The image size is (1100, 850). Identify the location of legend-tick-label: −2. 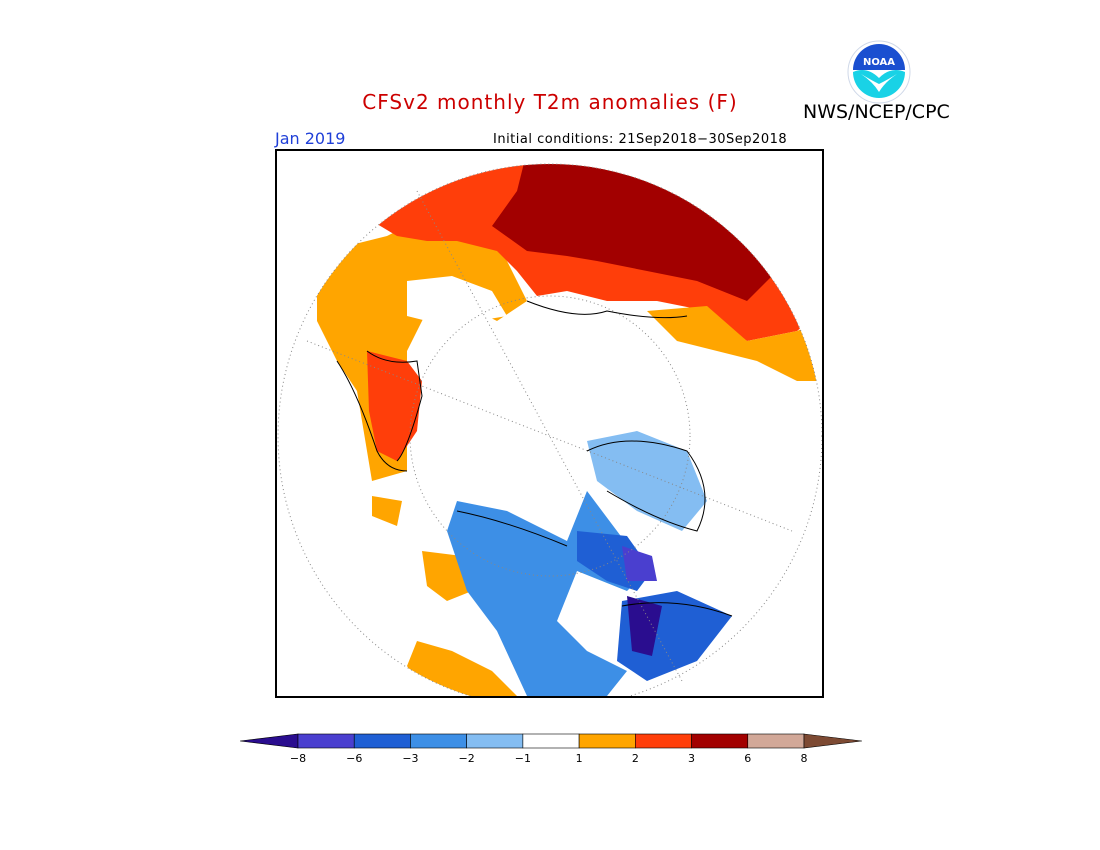
(466, 758).